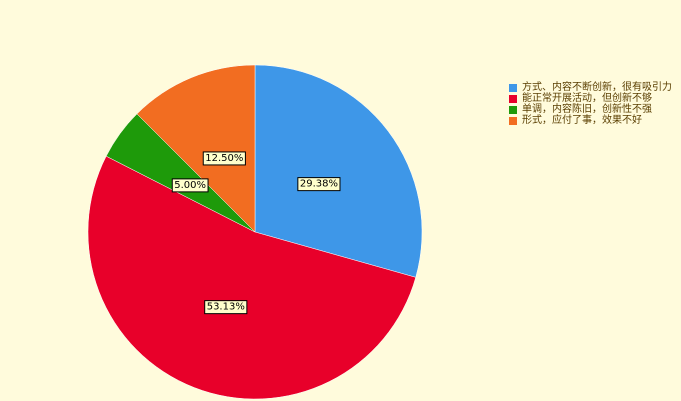 The image size is (681, 401). Describe the element at coordinates (587, 98) in the screenshot. I see `legend-label: 能正常开展活动，但创新不够` at that location.